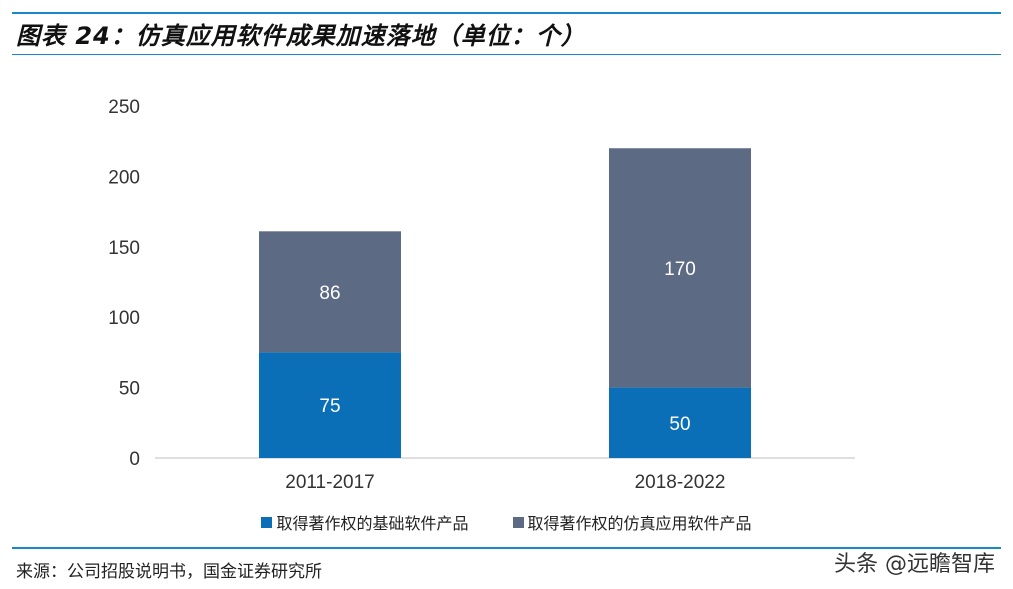 The image size is (1013, 589). I want to click on y-tick-label: 250, so click(124, 107).